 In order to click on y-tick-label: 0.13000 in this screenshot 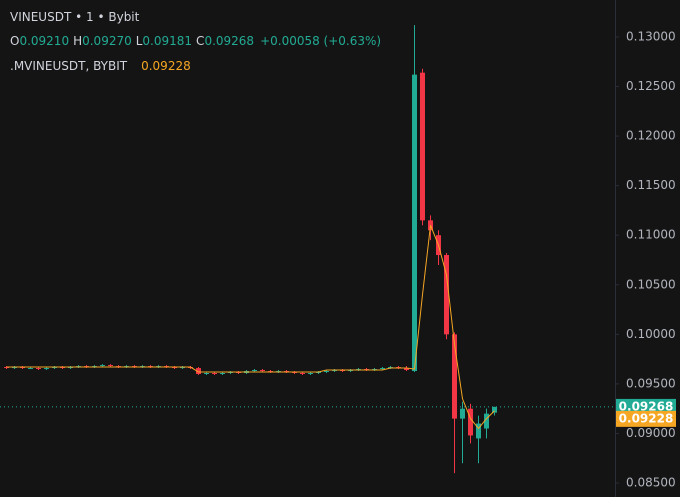, I will do `click(651, 36)`.